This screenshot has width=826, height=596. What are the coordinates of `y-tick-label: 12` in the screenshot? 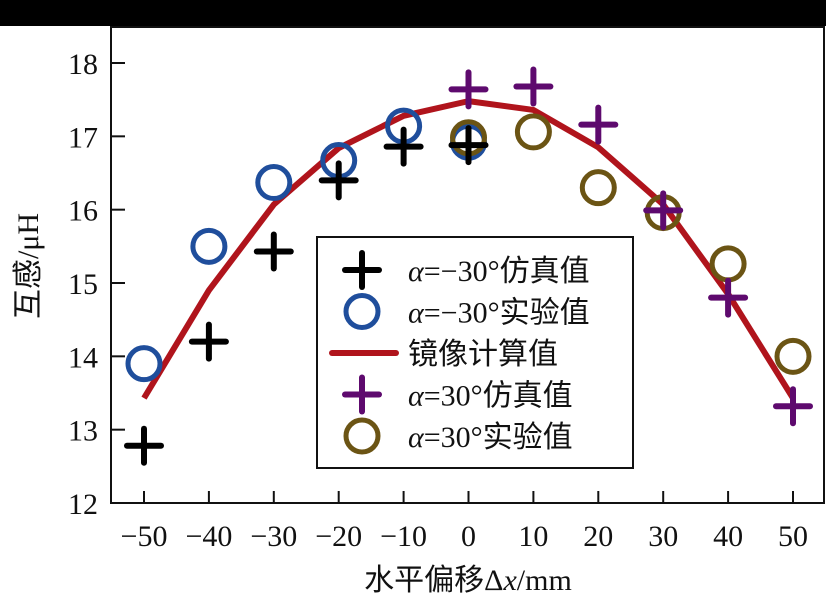 It's located at (83, 504).